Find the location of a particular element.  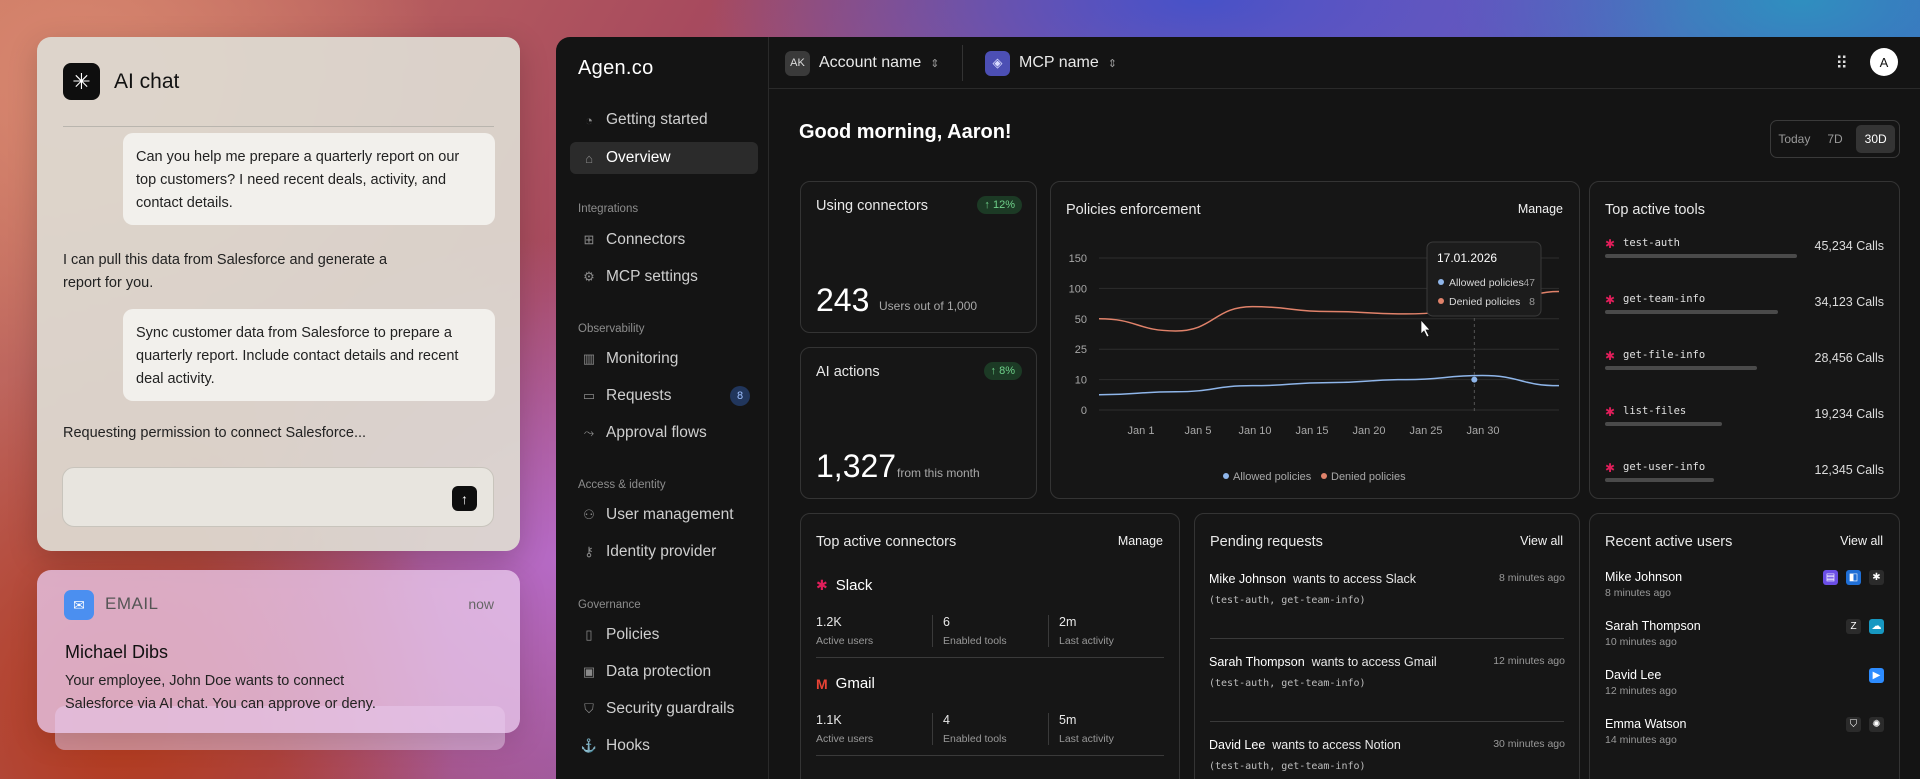

lock-icon: ▣ is located at coordinates (589, 671).